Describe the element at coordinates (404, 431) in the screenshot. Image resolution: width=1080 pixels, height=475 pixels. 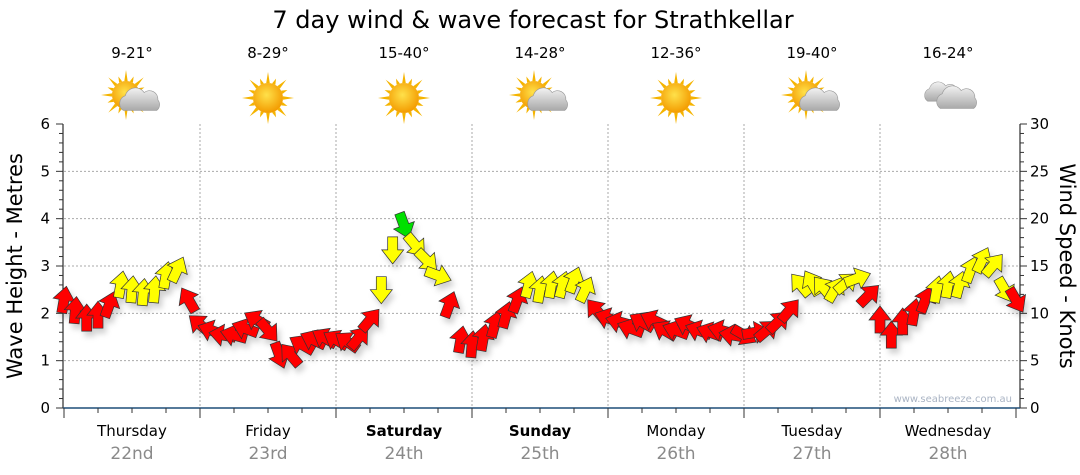
I see `day-label: Saturday` at that location.